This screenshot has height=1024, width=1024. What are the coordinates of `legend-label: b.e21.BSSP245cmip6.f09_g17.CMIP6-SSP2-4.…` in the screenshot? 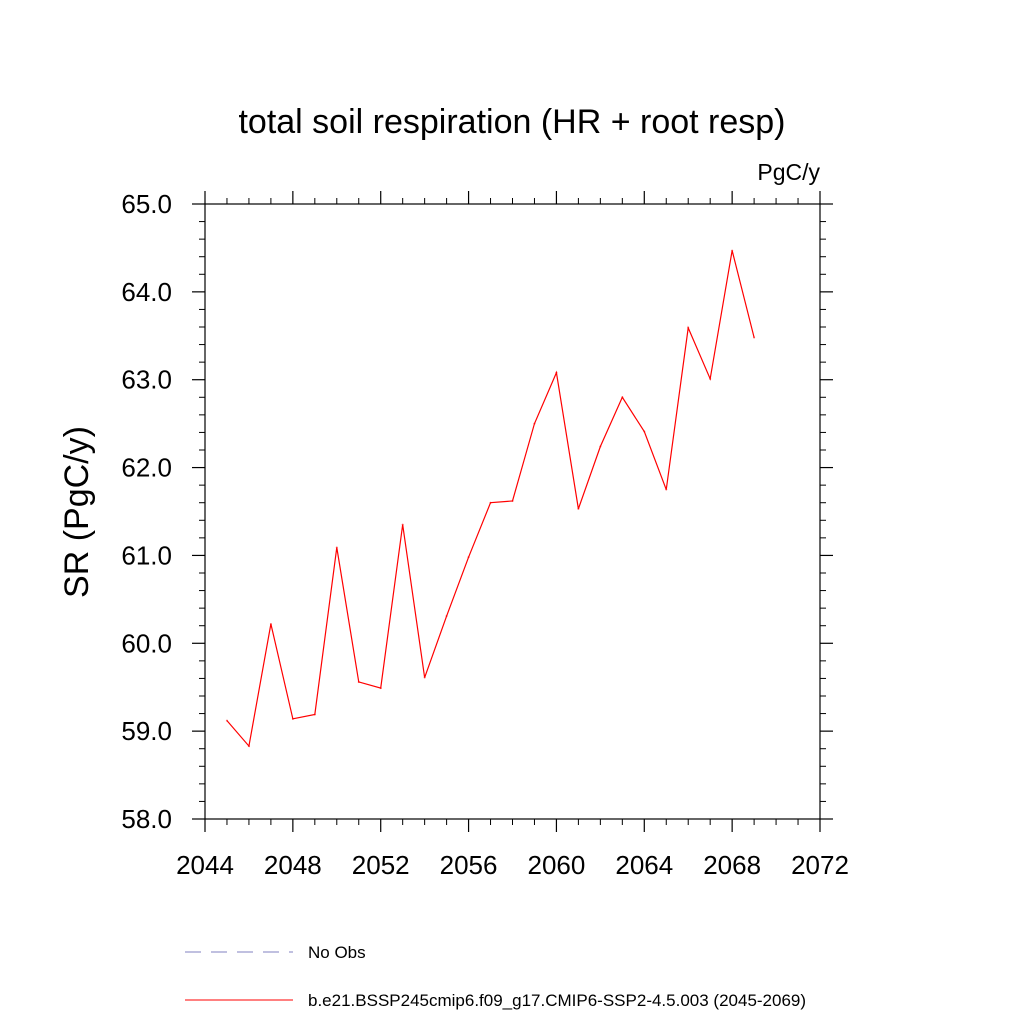 It's located at (557, 1000).